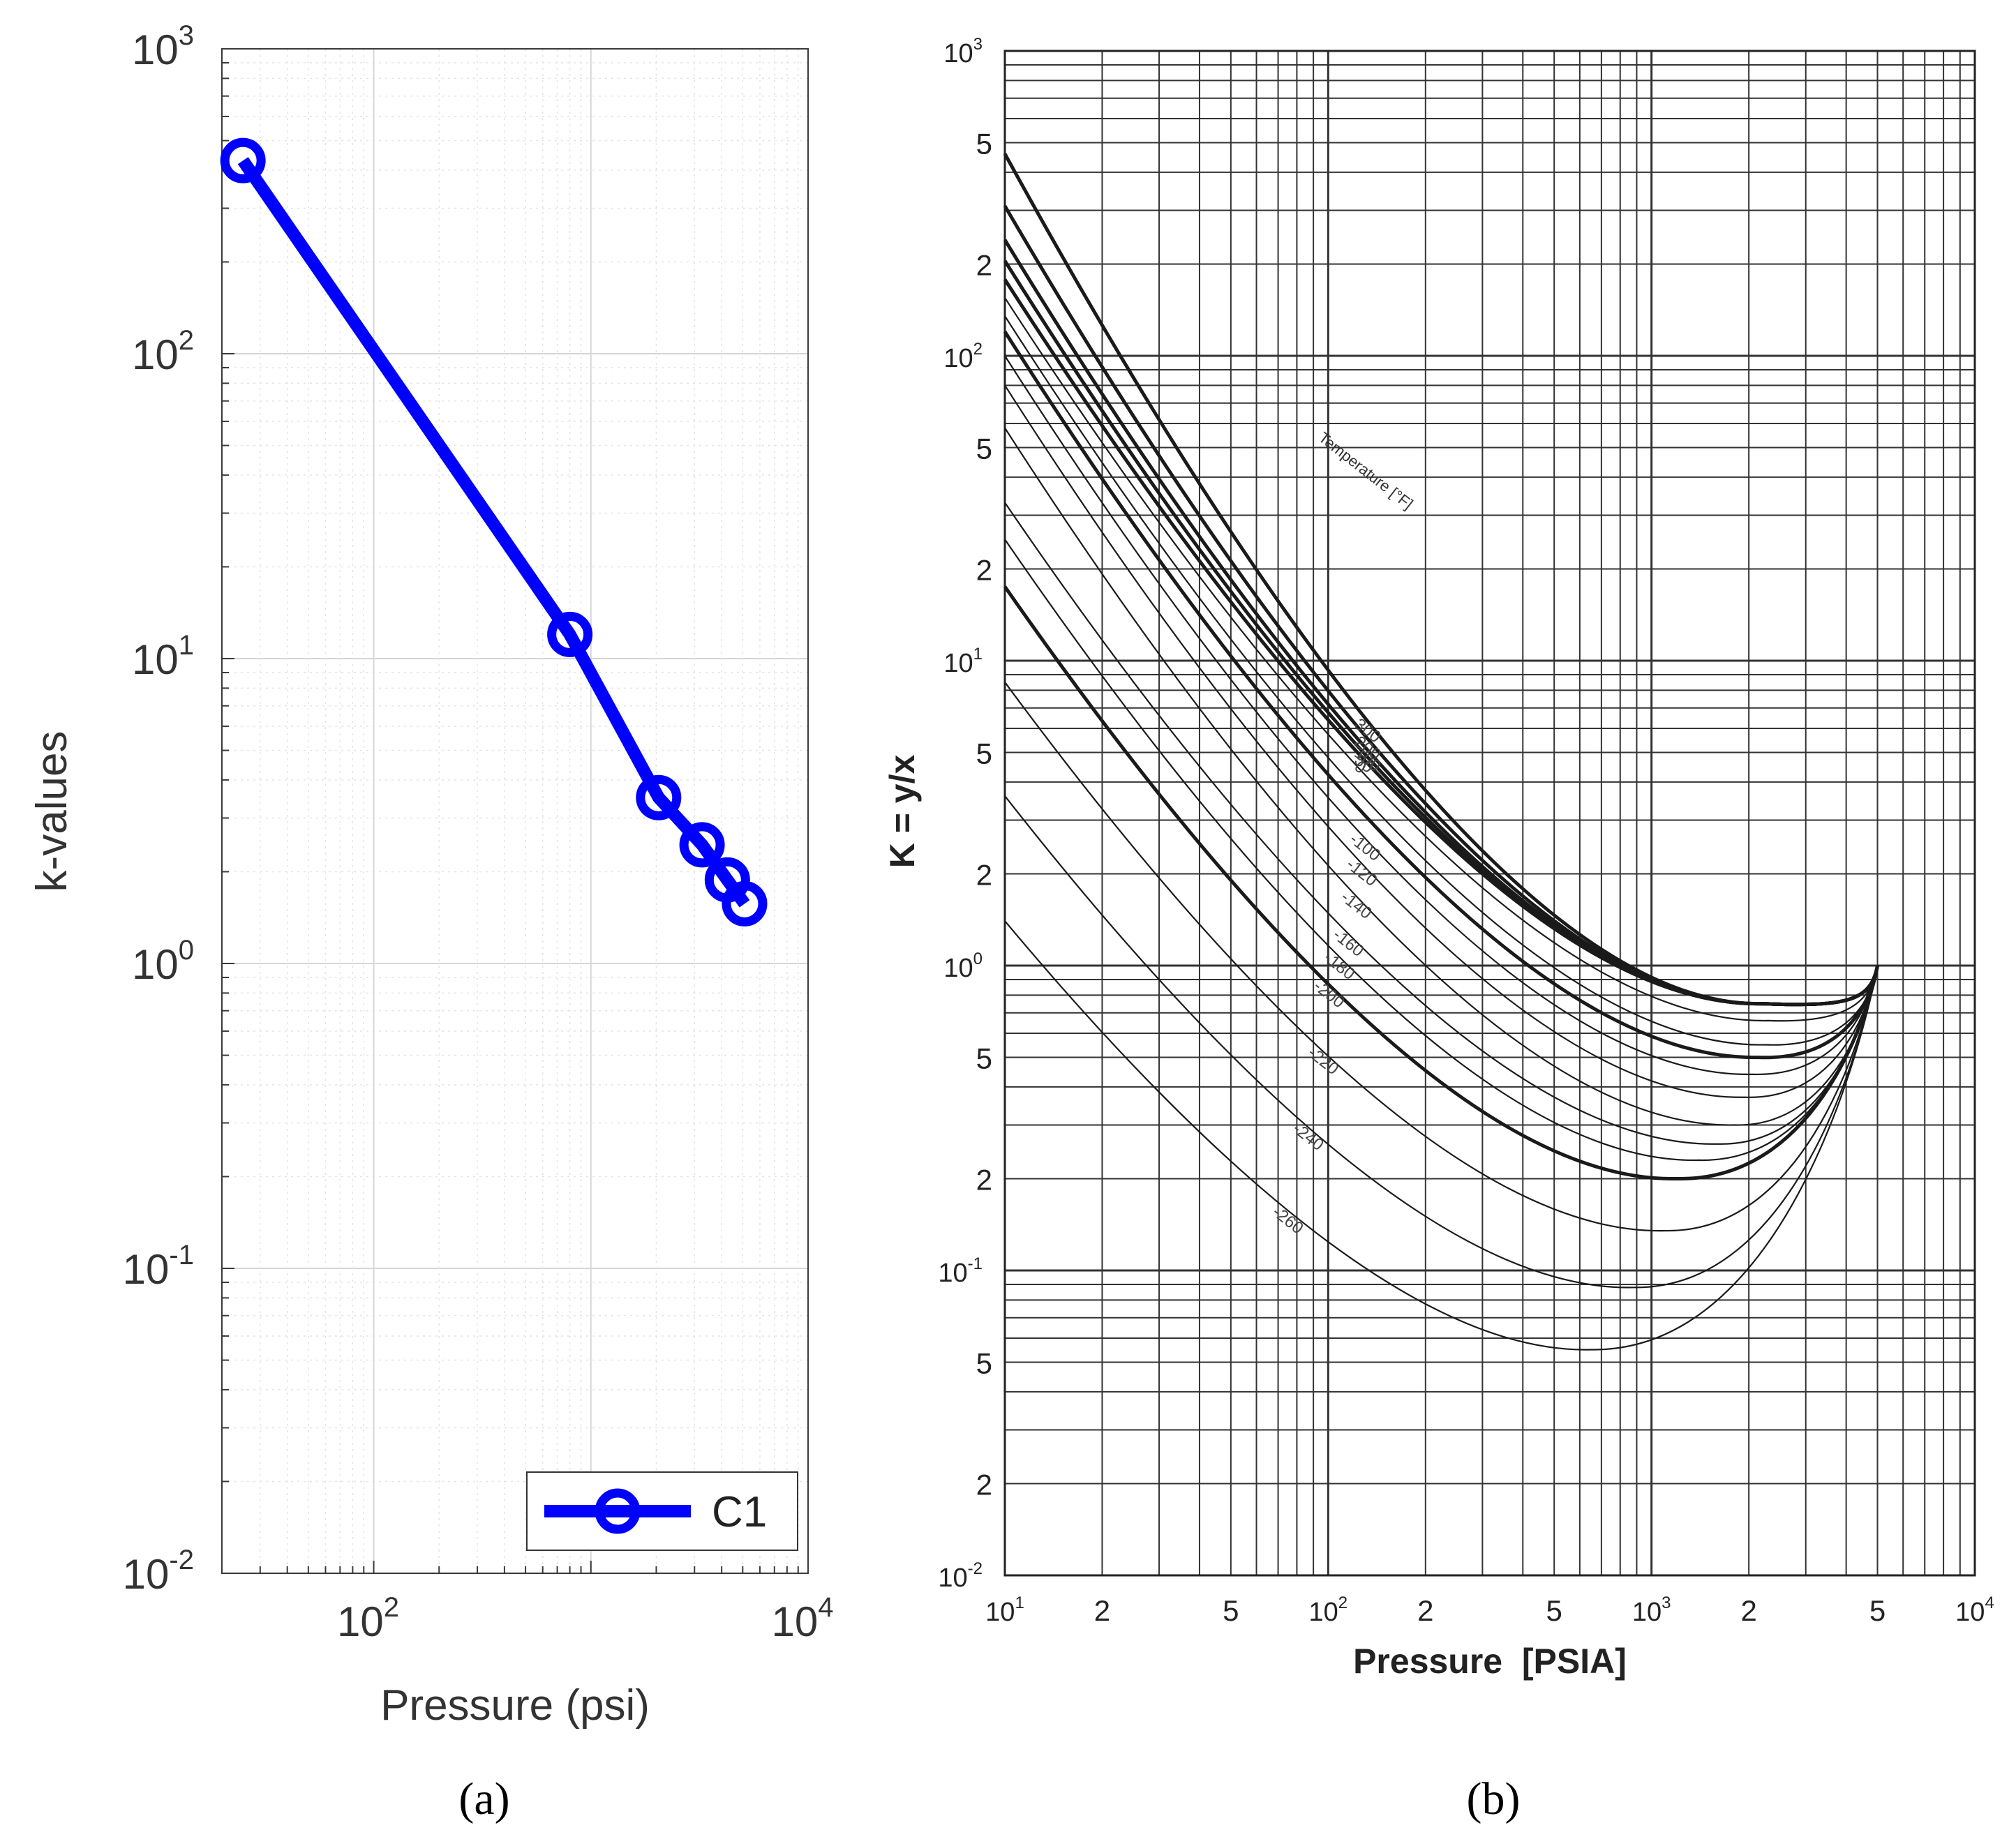 The width and height of the screenshot is (2016, 1830). What do you see at coordinates (1342, 1602) in the screenshot?
I see `x-tick-exp: 2` at bounding box center [1342, 1602].